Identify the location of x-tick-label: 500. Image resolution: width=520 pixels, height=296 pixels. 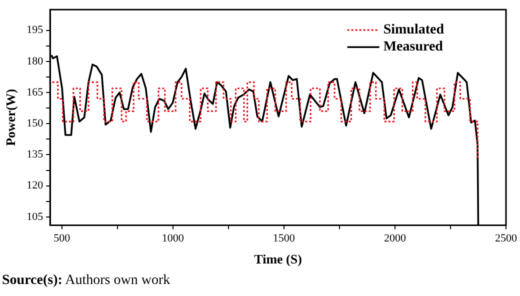
(62, 238).